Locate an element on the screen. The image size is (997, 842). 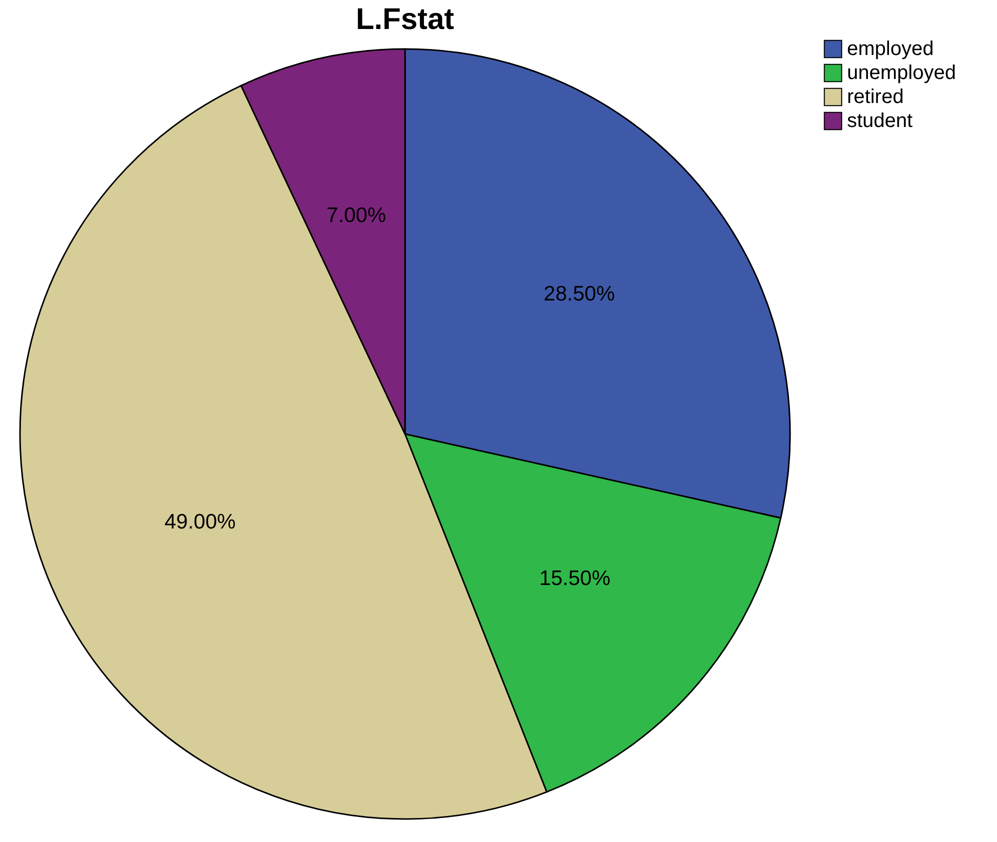
data-label: 15.50% is located at coordinates (574, 578).